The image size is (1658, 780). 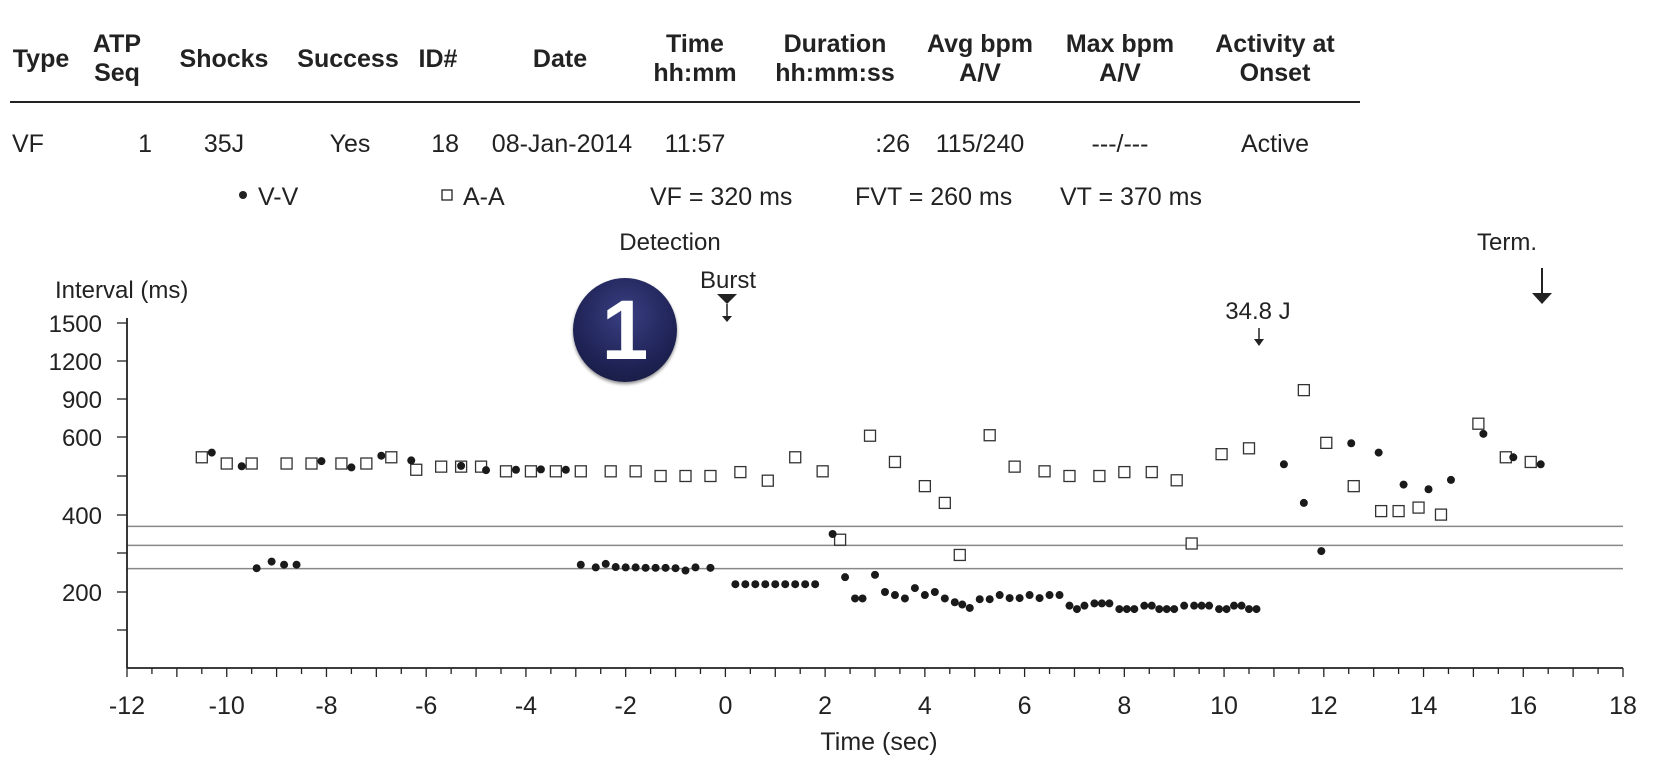 I want to click on y-tick-label: 1500, so click(x=75, y=324).